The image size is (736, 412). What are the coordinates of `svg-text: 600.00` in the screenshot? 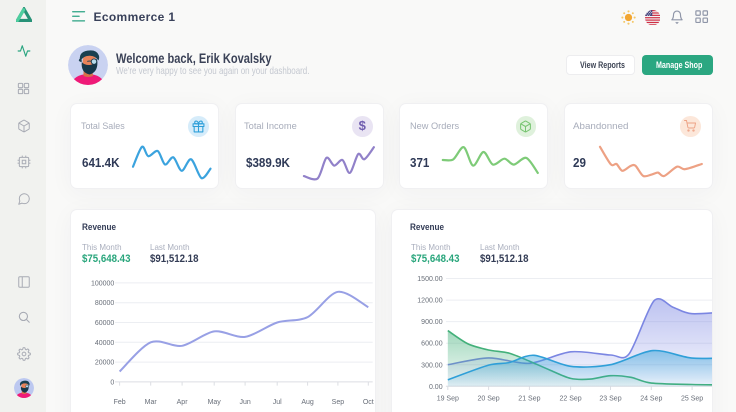 It's located at (432, 344).